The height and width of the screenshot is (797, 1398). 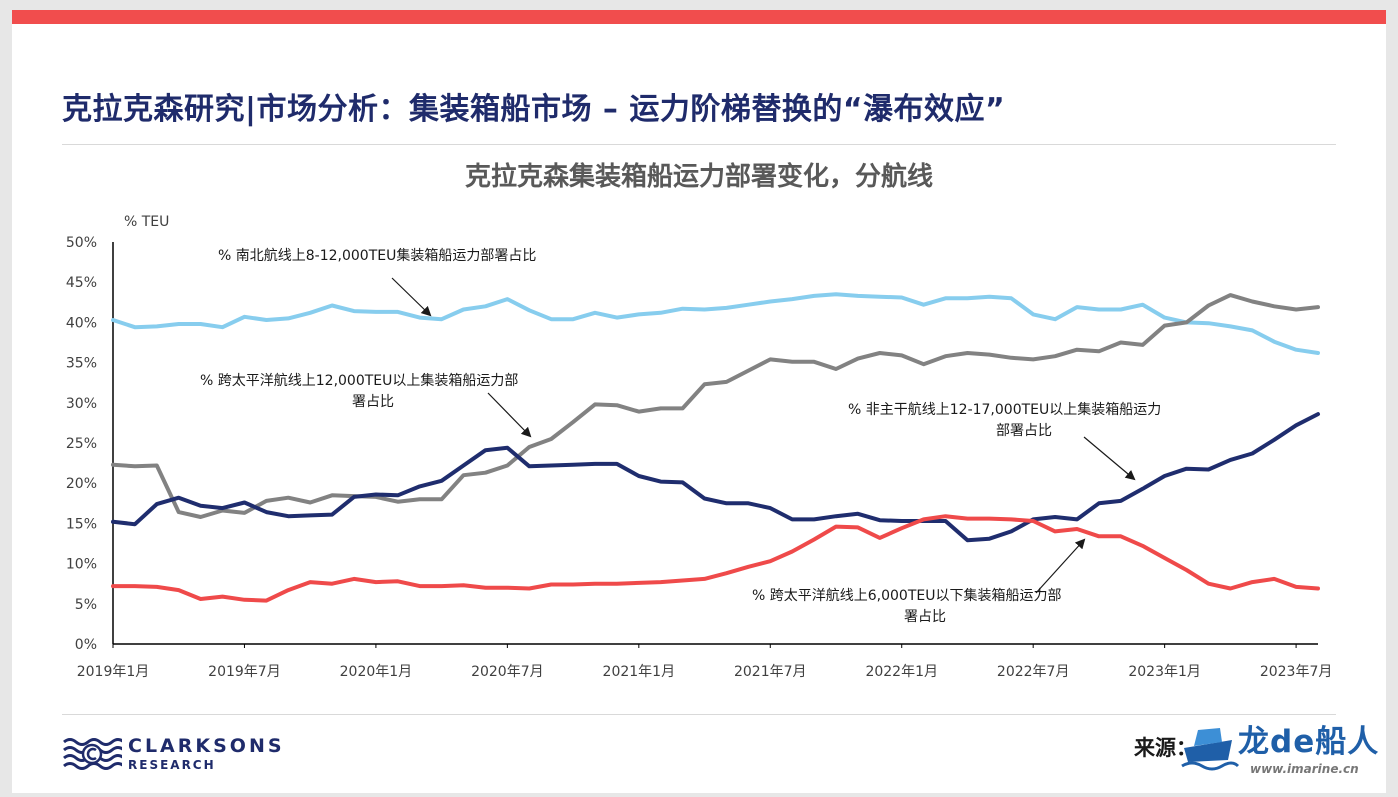 I want to click on y-tick-label: 25%, so click(x=81, y=444).